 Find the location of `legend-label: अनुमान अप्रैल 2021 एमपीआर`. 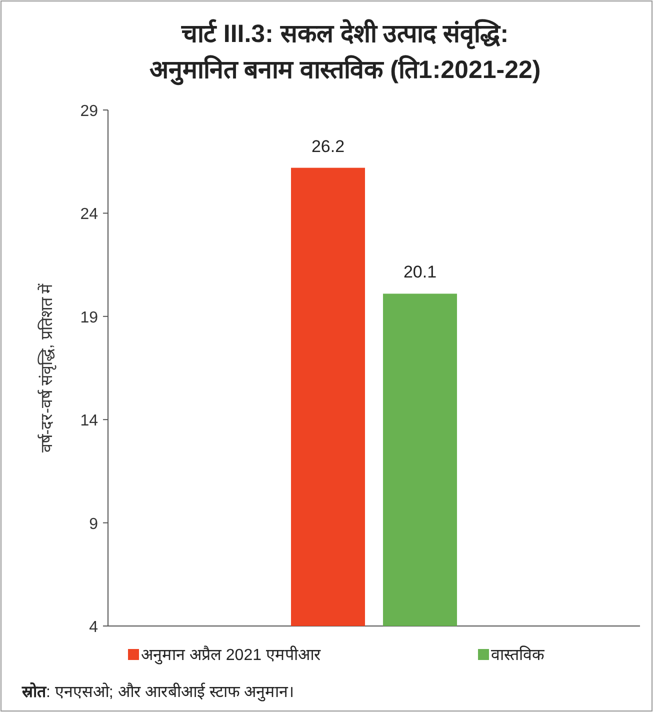

legend-label: अनुमान अप्रैल 2021 एमपीआर is located at coordinates (231, 655).